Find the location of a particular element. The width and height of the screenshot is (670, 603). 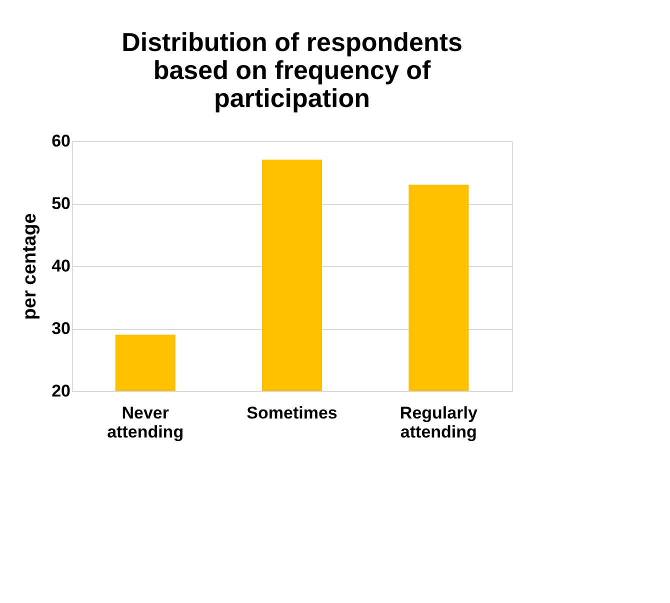

y-axis-title: per centage is located at coordinates (30, 266).